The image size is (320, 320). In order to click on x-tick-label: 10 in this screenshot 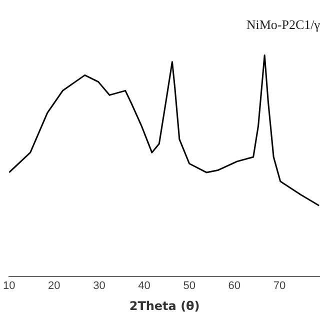, I will do `click(9, 286)`.